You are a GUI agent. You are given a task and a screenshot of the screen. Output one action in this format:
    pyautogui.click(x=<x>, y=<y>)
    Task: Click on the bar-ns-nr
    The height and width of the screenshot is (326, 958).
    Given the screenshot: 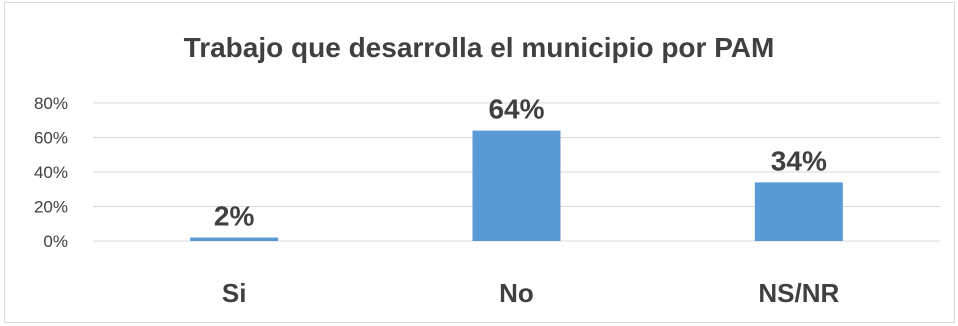 What is the action you would take?
    pyautogui.click(x=798, y=211)
    